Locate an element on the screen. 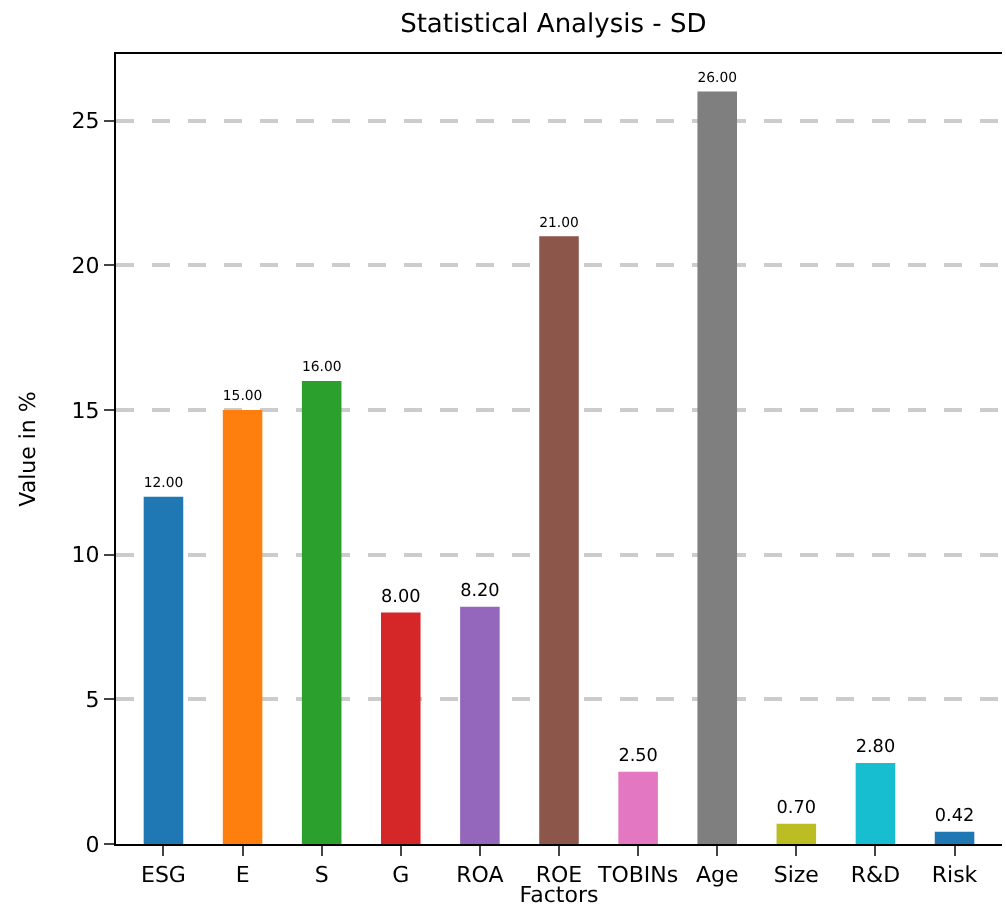 This screenshot has height=908, width=1006. data-label: 0.42 is located at coordinates (954, 817).